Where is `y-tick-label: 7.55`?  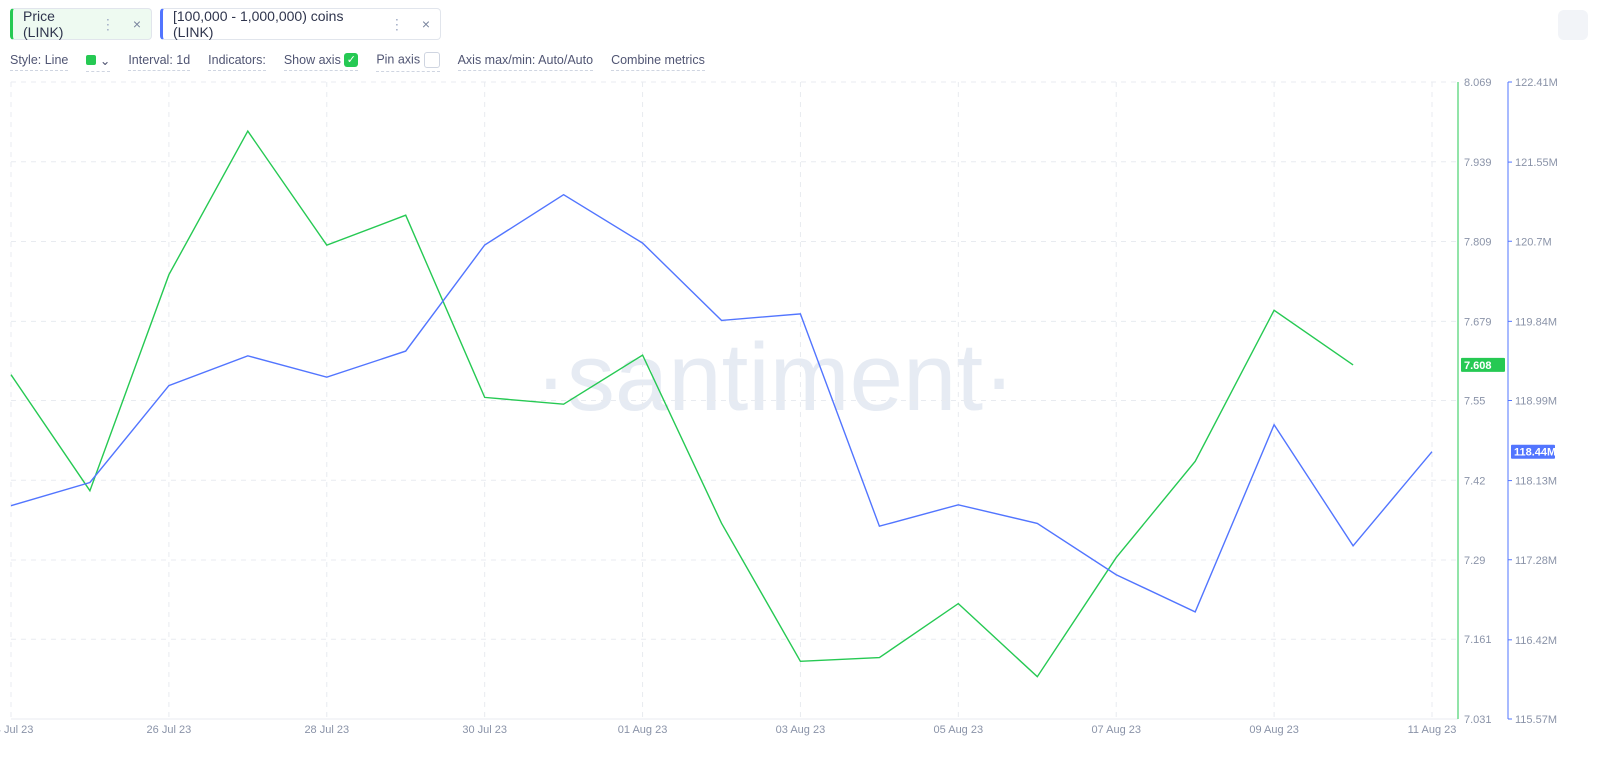
y-tick-label: 7.55 is located at coordinates (1474, 402).